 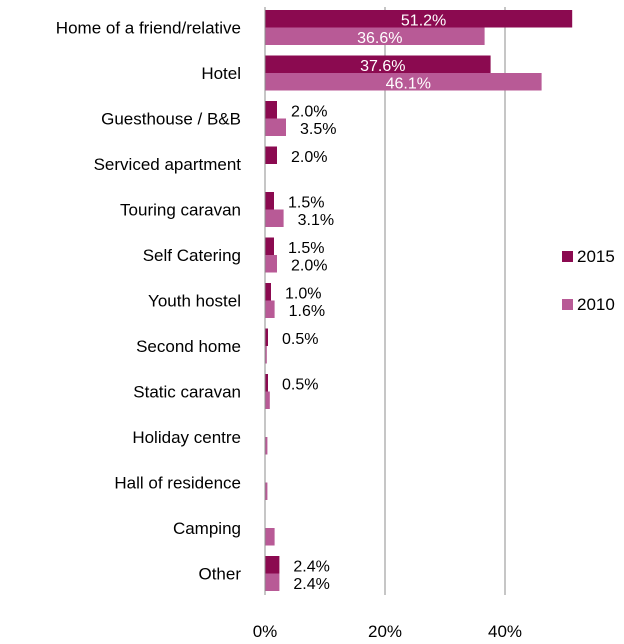 What do you see at coordinates (567, 256) in the screenshot?
I see `legend-swatch-2015` at bounding box center [567, 256].